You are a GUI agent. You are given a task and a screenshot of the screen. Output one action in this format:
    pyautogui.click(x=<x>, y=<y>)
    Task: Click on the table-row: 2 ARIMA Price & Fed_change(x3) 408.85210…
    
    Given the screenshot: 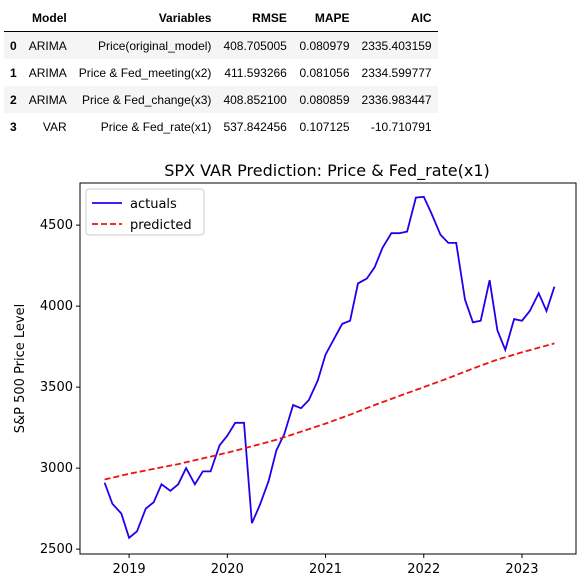 What is the action you would take?
    pyautogui.click(x=221, y=99)
    